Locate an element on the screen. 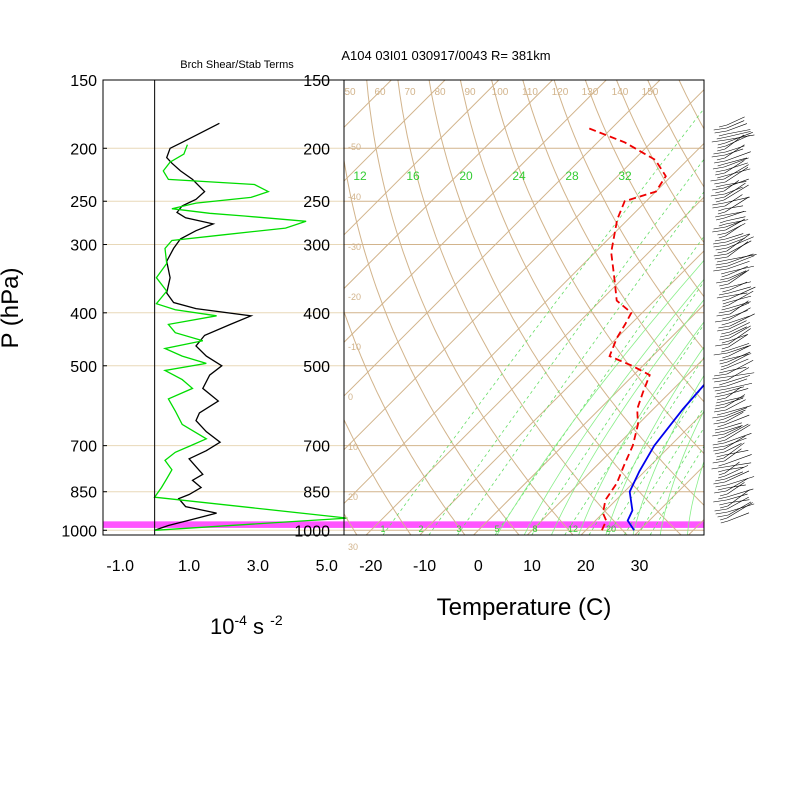 Image resolution: width=800 pixels, height=805 pixels. left-x-tick-label: 5.0 is located at coordinates (327, 566).